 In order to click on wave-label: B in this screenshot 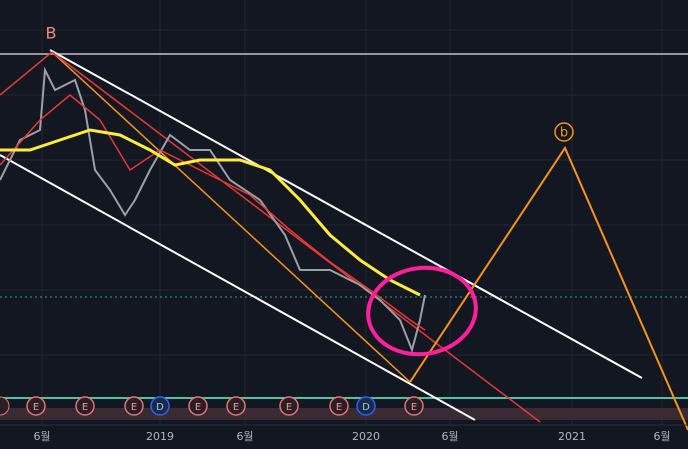, I will do `click(51, 33)`.